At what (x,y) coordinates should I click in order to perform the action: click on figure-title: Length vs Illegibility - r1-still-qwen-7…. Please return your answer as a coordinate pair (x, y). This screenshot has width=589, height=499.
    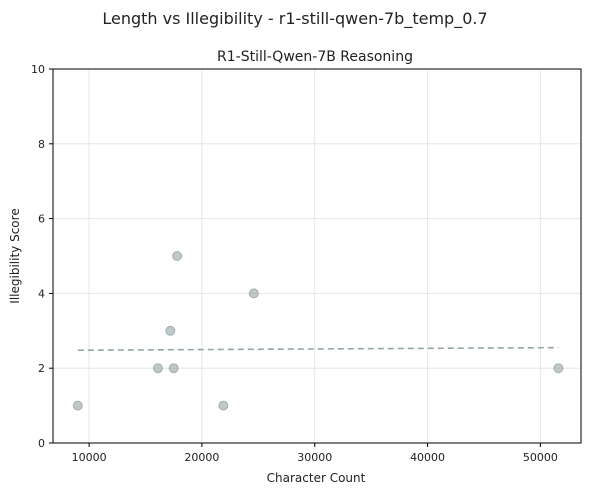
    Looking at the image, I should click on (294, 19).